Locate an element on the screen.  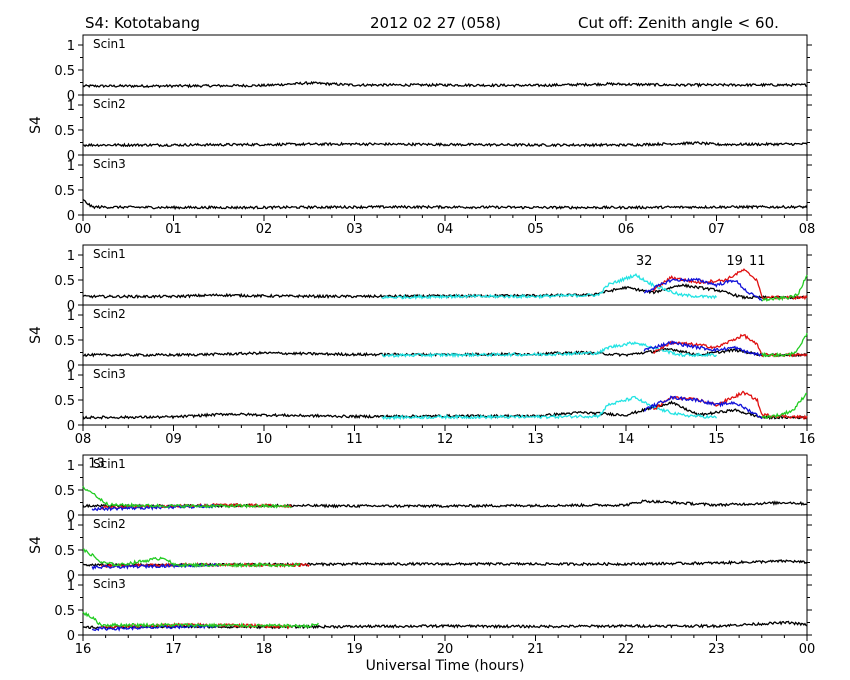
x-tick-label: 13 is located at coordinates (535, 439).